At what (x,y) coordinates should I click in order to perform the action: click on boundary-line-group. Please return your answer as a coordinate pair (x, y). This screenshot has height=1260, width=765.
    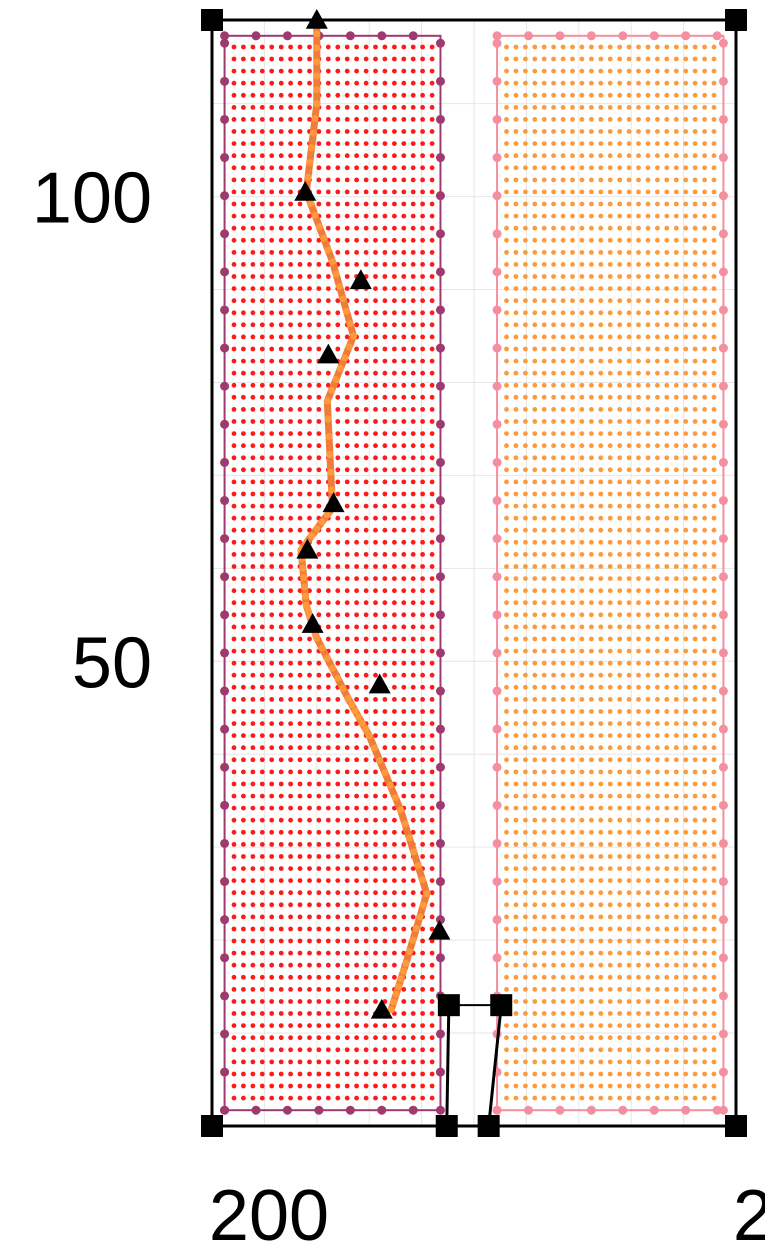
    Looking at the image, I should click on (364, 515).